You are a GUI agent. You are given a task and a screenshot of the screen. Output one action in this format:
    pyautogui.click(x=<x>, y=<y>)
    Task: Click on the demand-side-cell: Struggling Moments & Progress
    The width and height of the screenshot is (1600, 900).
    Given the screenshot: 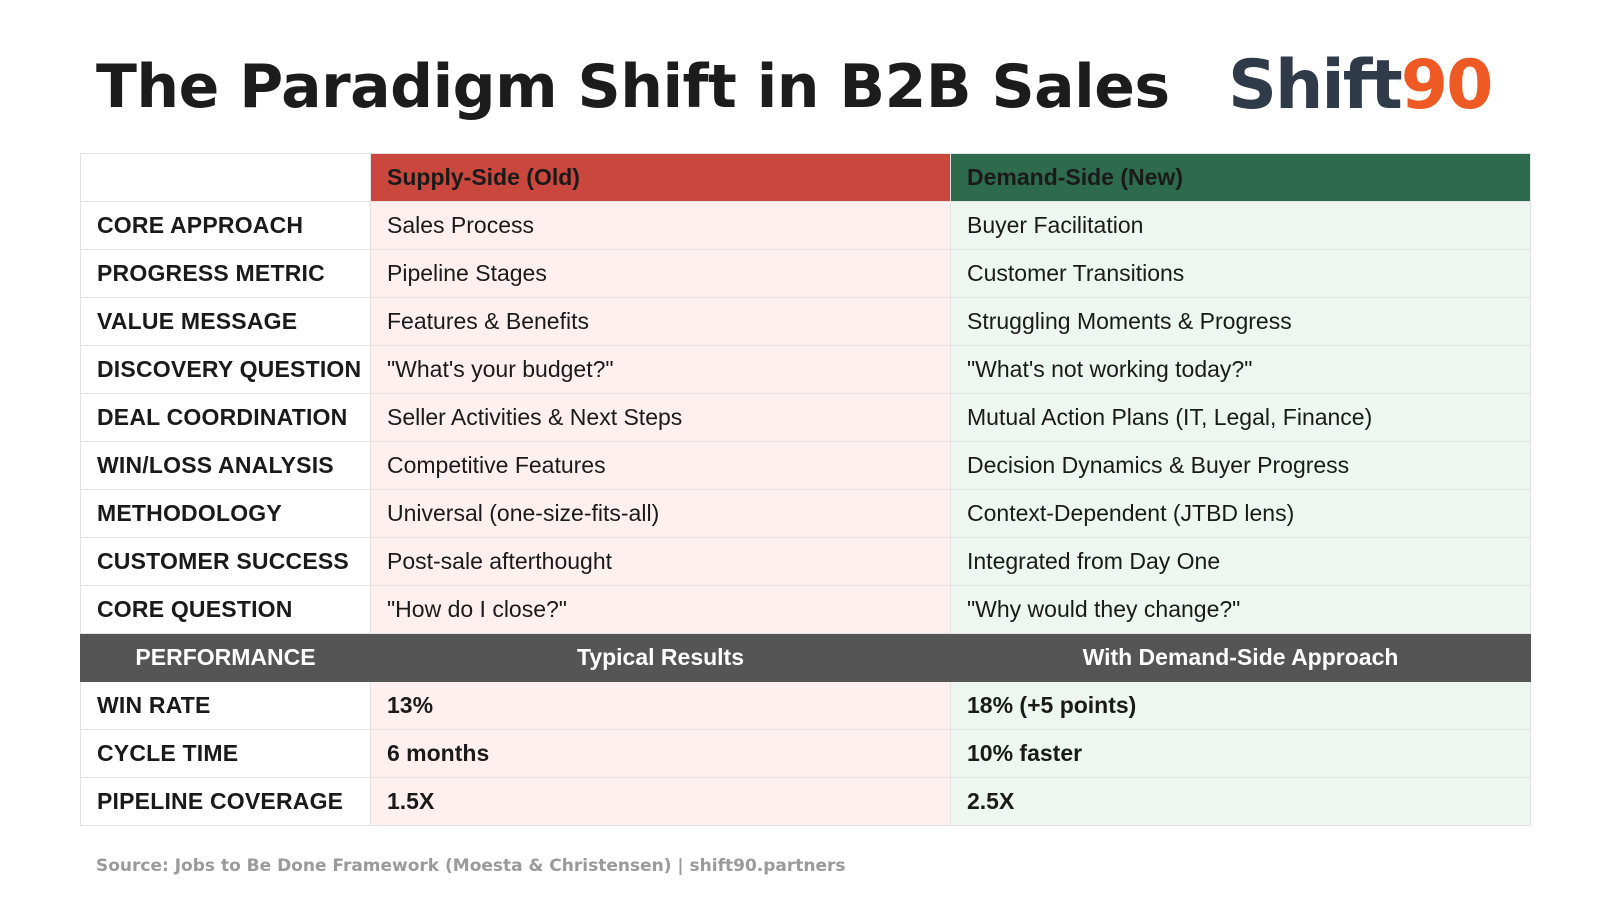 What is the action you would take?
    pyautogui.click(x=1240, y=321)
    